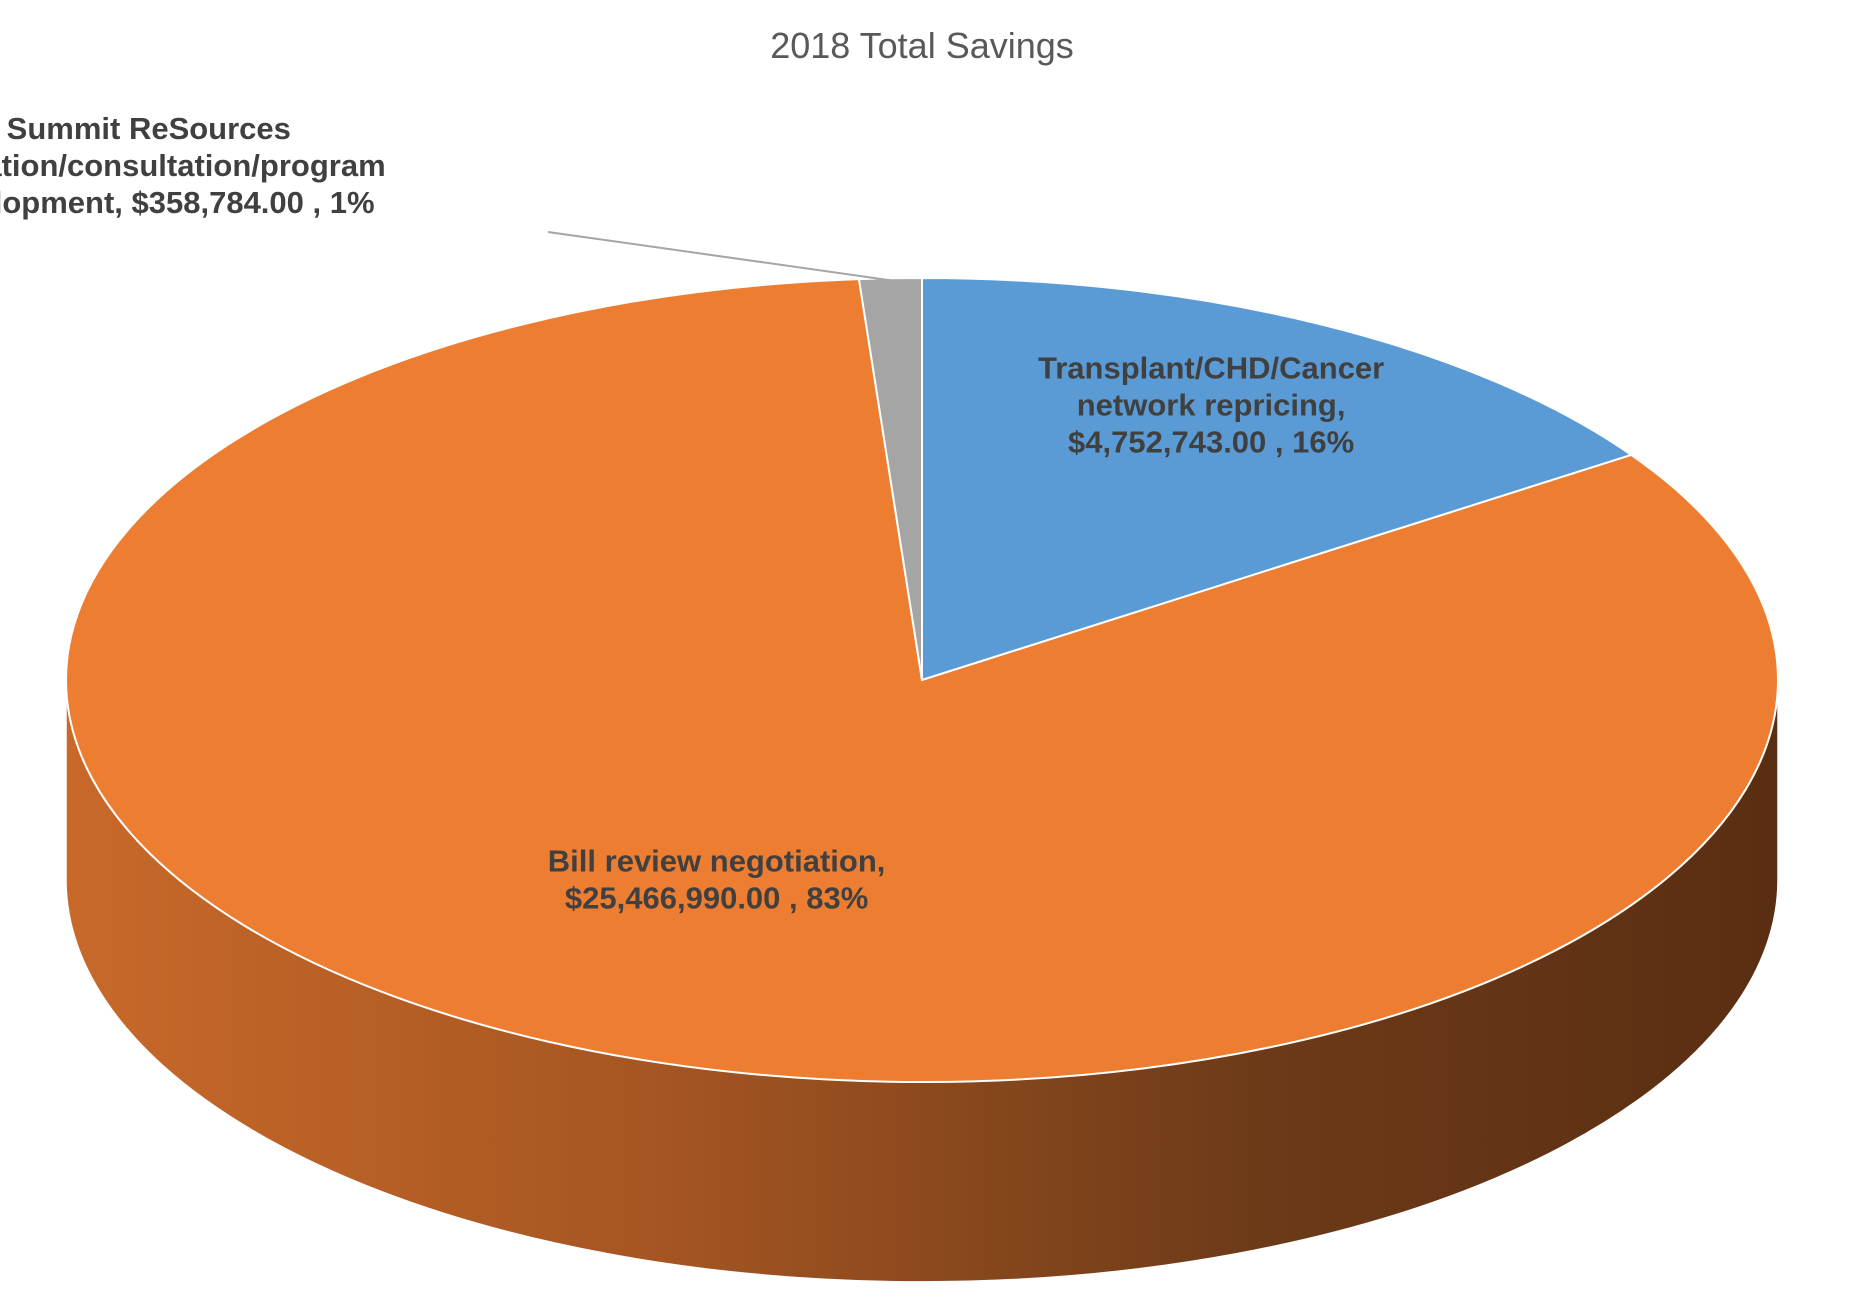 The image size is (1849, 1302). Describe the element at coordinates (193, 165) in the screenshot. I see `data-label-line: education/consultation/program` at that location.